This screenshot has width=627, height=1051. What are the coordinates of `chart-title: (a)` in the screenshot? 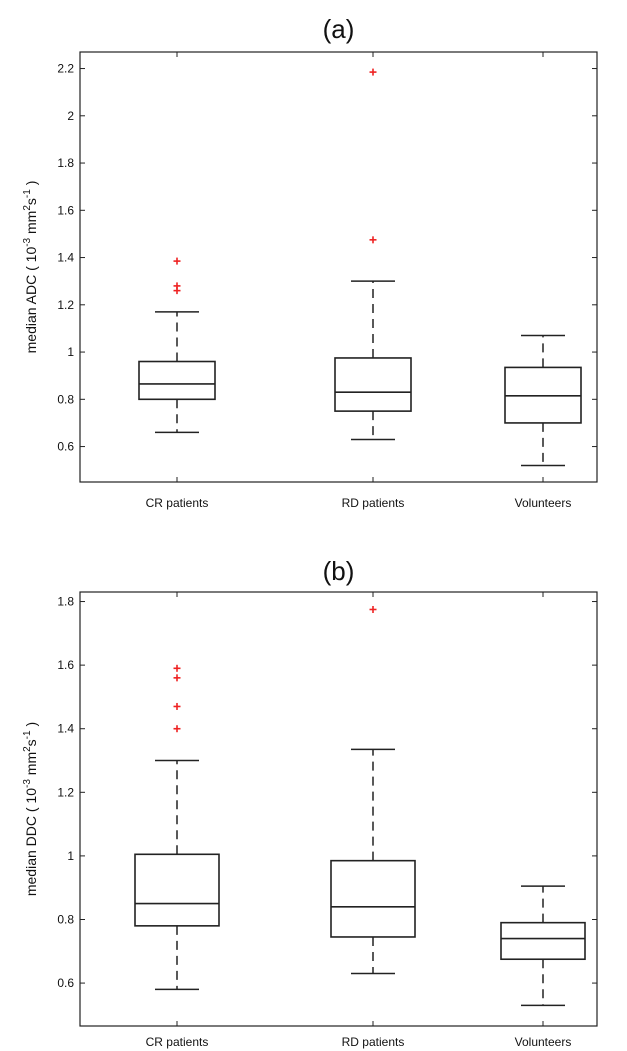 It's located at (339, 29).